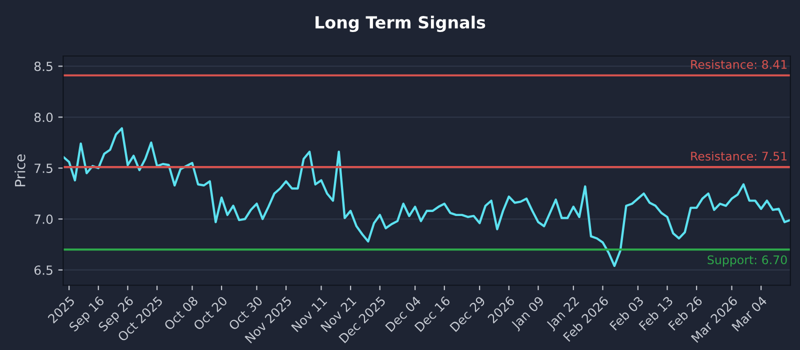 The image size is (800, 350). What do you see at coordinates (401, 24) in the screenshot?
I see `chart-title: Long Term Signals` at bounding box center [401, 24].